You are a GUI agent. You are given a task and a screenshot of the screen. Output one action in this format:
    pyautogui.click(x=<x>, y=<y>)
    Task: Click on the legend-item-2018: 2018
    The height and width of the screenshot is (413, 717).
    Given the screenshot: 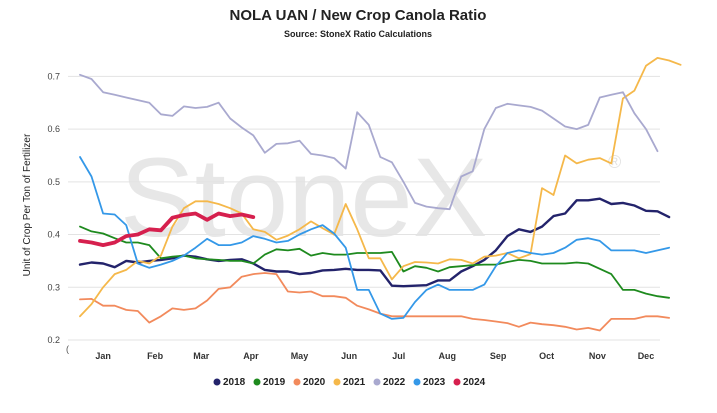 What is the action you would take?
    pyautogui.click(x=229, y=382)
    